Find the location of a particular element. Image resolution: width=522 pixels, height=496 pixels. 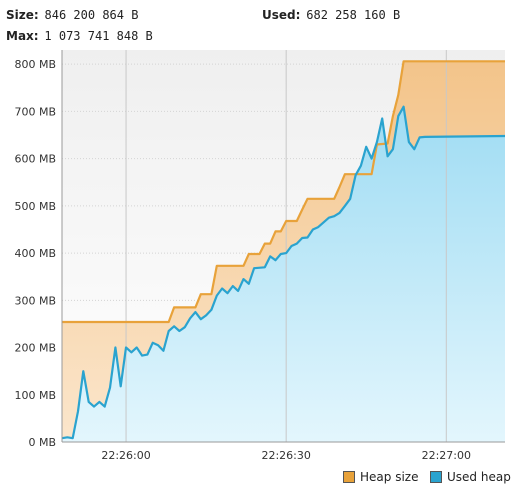

legend-heap-size: Heap size is located at coordinates (380, 477).